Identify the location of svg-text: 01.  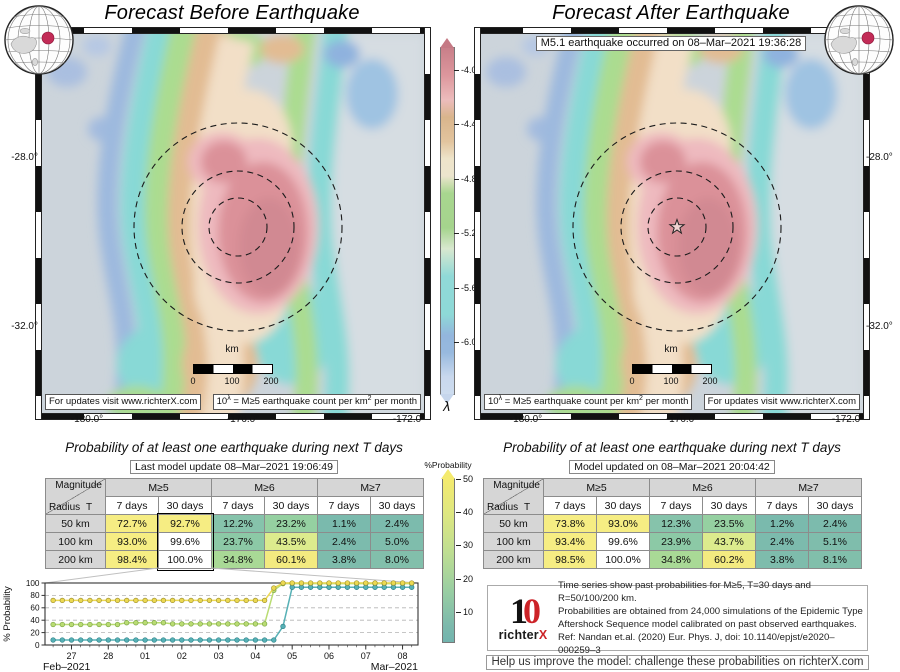
(145, 656).